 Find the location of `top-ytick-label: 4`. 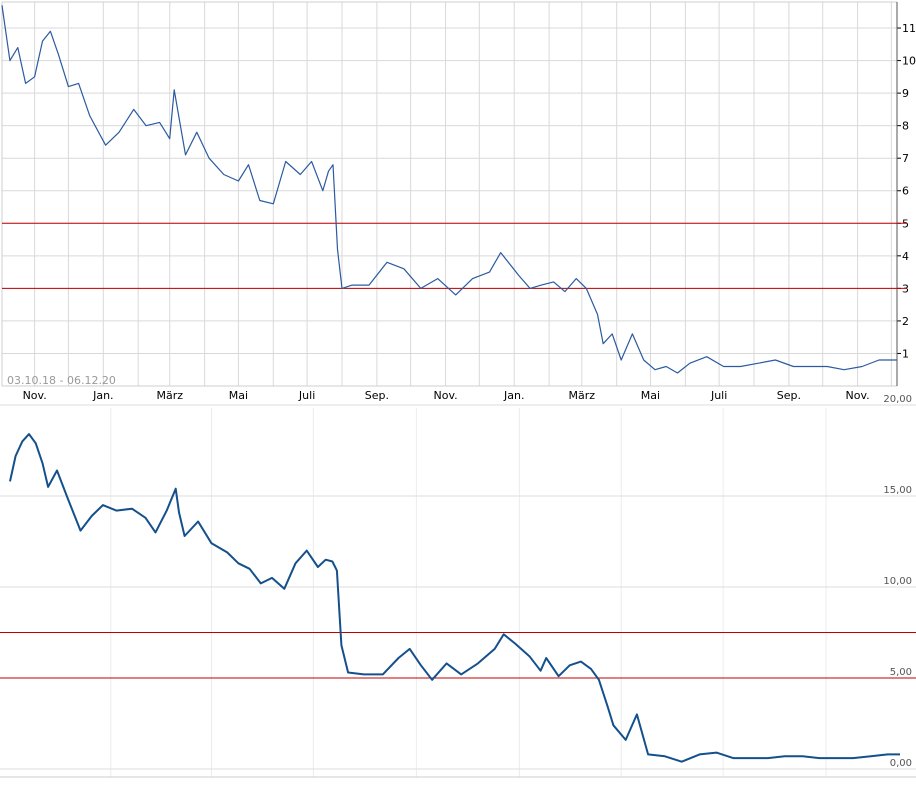

top-ytick-label: 4 is located at coordinates (905, 256).